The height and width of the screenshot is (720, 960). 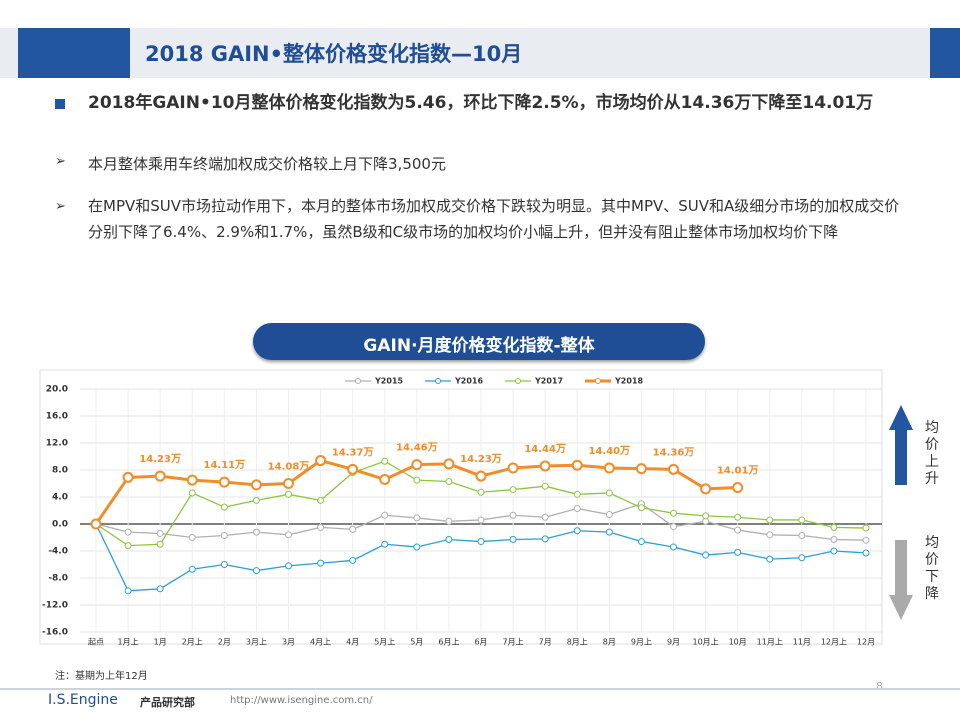 What do you see at coordinates (738, 471) in the screenshot?
I see `price-label: 14.01万` at bounding box center [738, 471].